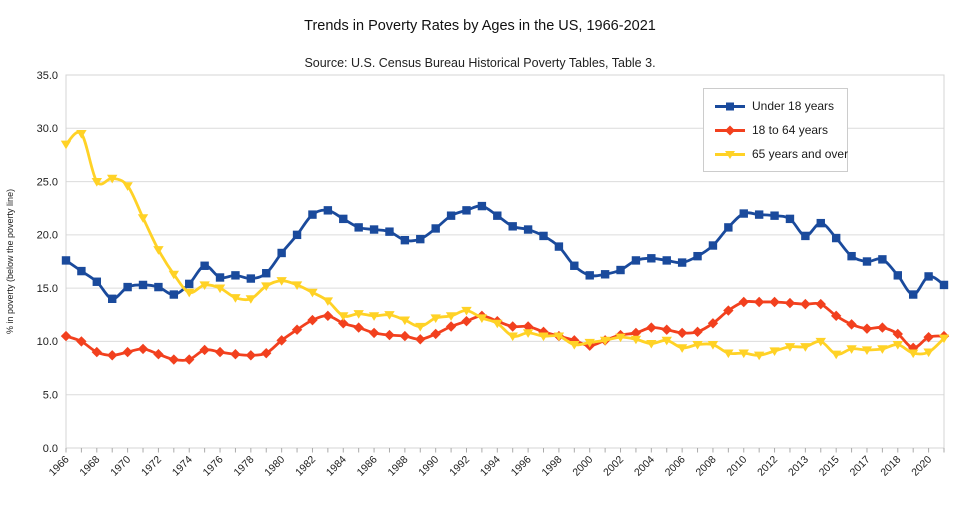  Describe the element at coordinates (397, 466) in the screenshot. I see `x-tick-label: 1988` at that location.